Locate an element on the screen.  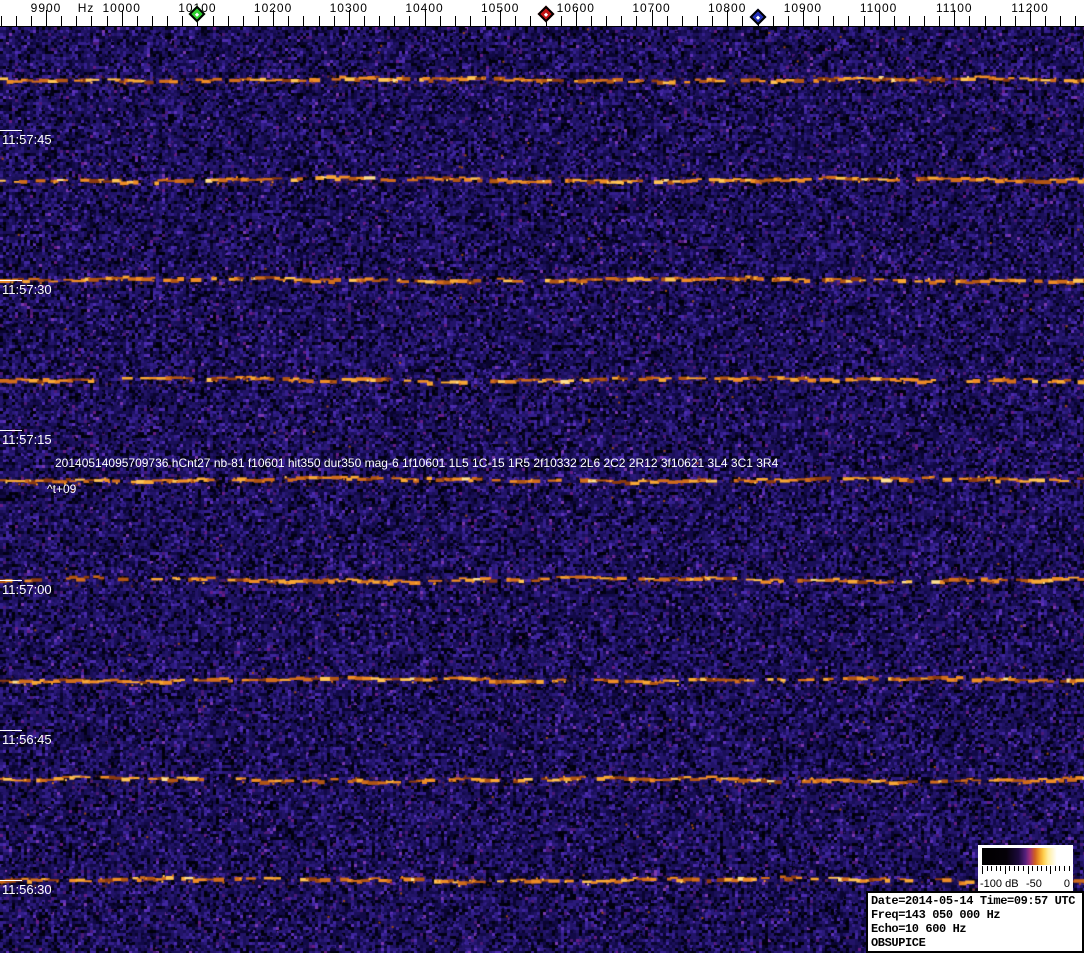
frequency-tick-label: 10300 is located at coordinates (348, 8).